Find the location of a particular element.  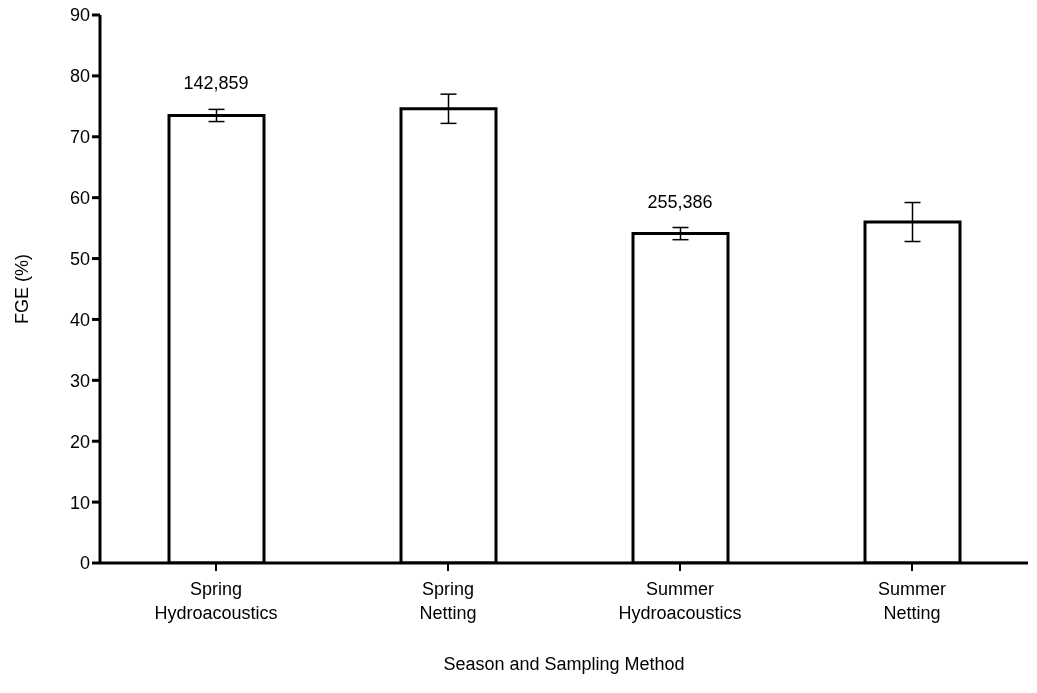

y-tick-label: 30 is located at coordinates (79, 380).